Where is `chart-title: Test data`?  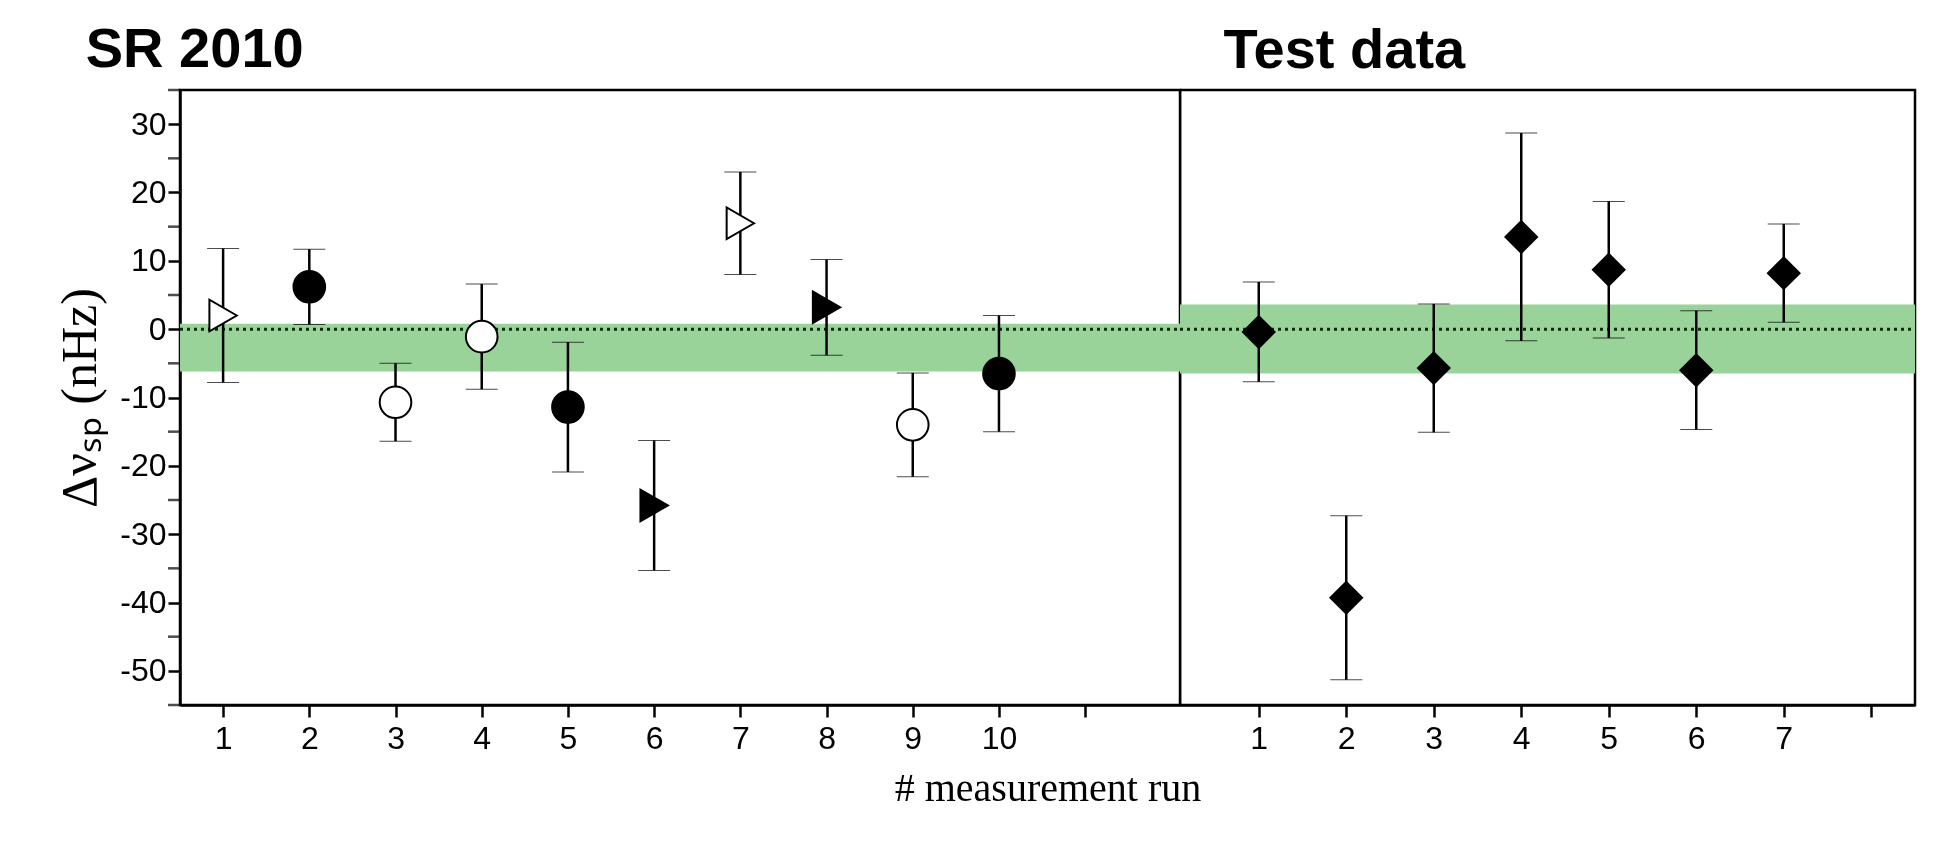 chart-title: Test data is located at coordinates (1345, 48).